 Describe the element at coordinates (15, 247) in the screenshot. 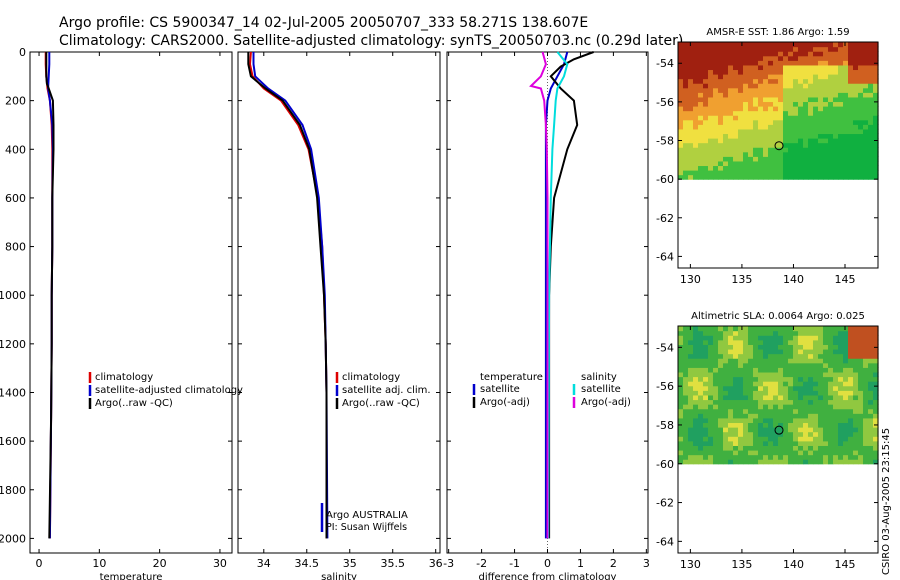

I see `depth-tick-label: 800` at that location.